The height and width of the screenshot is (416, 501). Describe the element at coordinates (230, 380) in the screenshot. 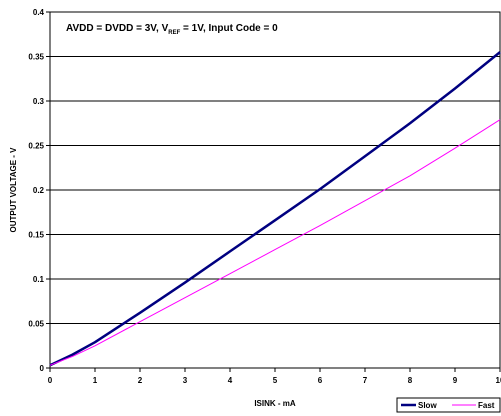

I see `x-tick-label: 4` at that location.